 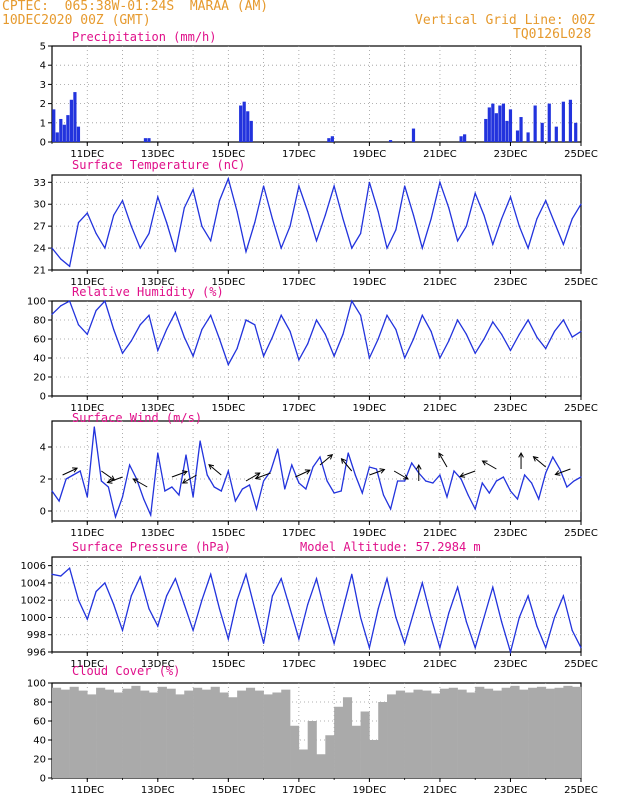 I want to click on pressure-xtick-label: 11DEC, so click(x=87, y=664).